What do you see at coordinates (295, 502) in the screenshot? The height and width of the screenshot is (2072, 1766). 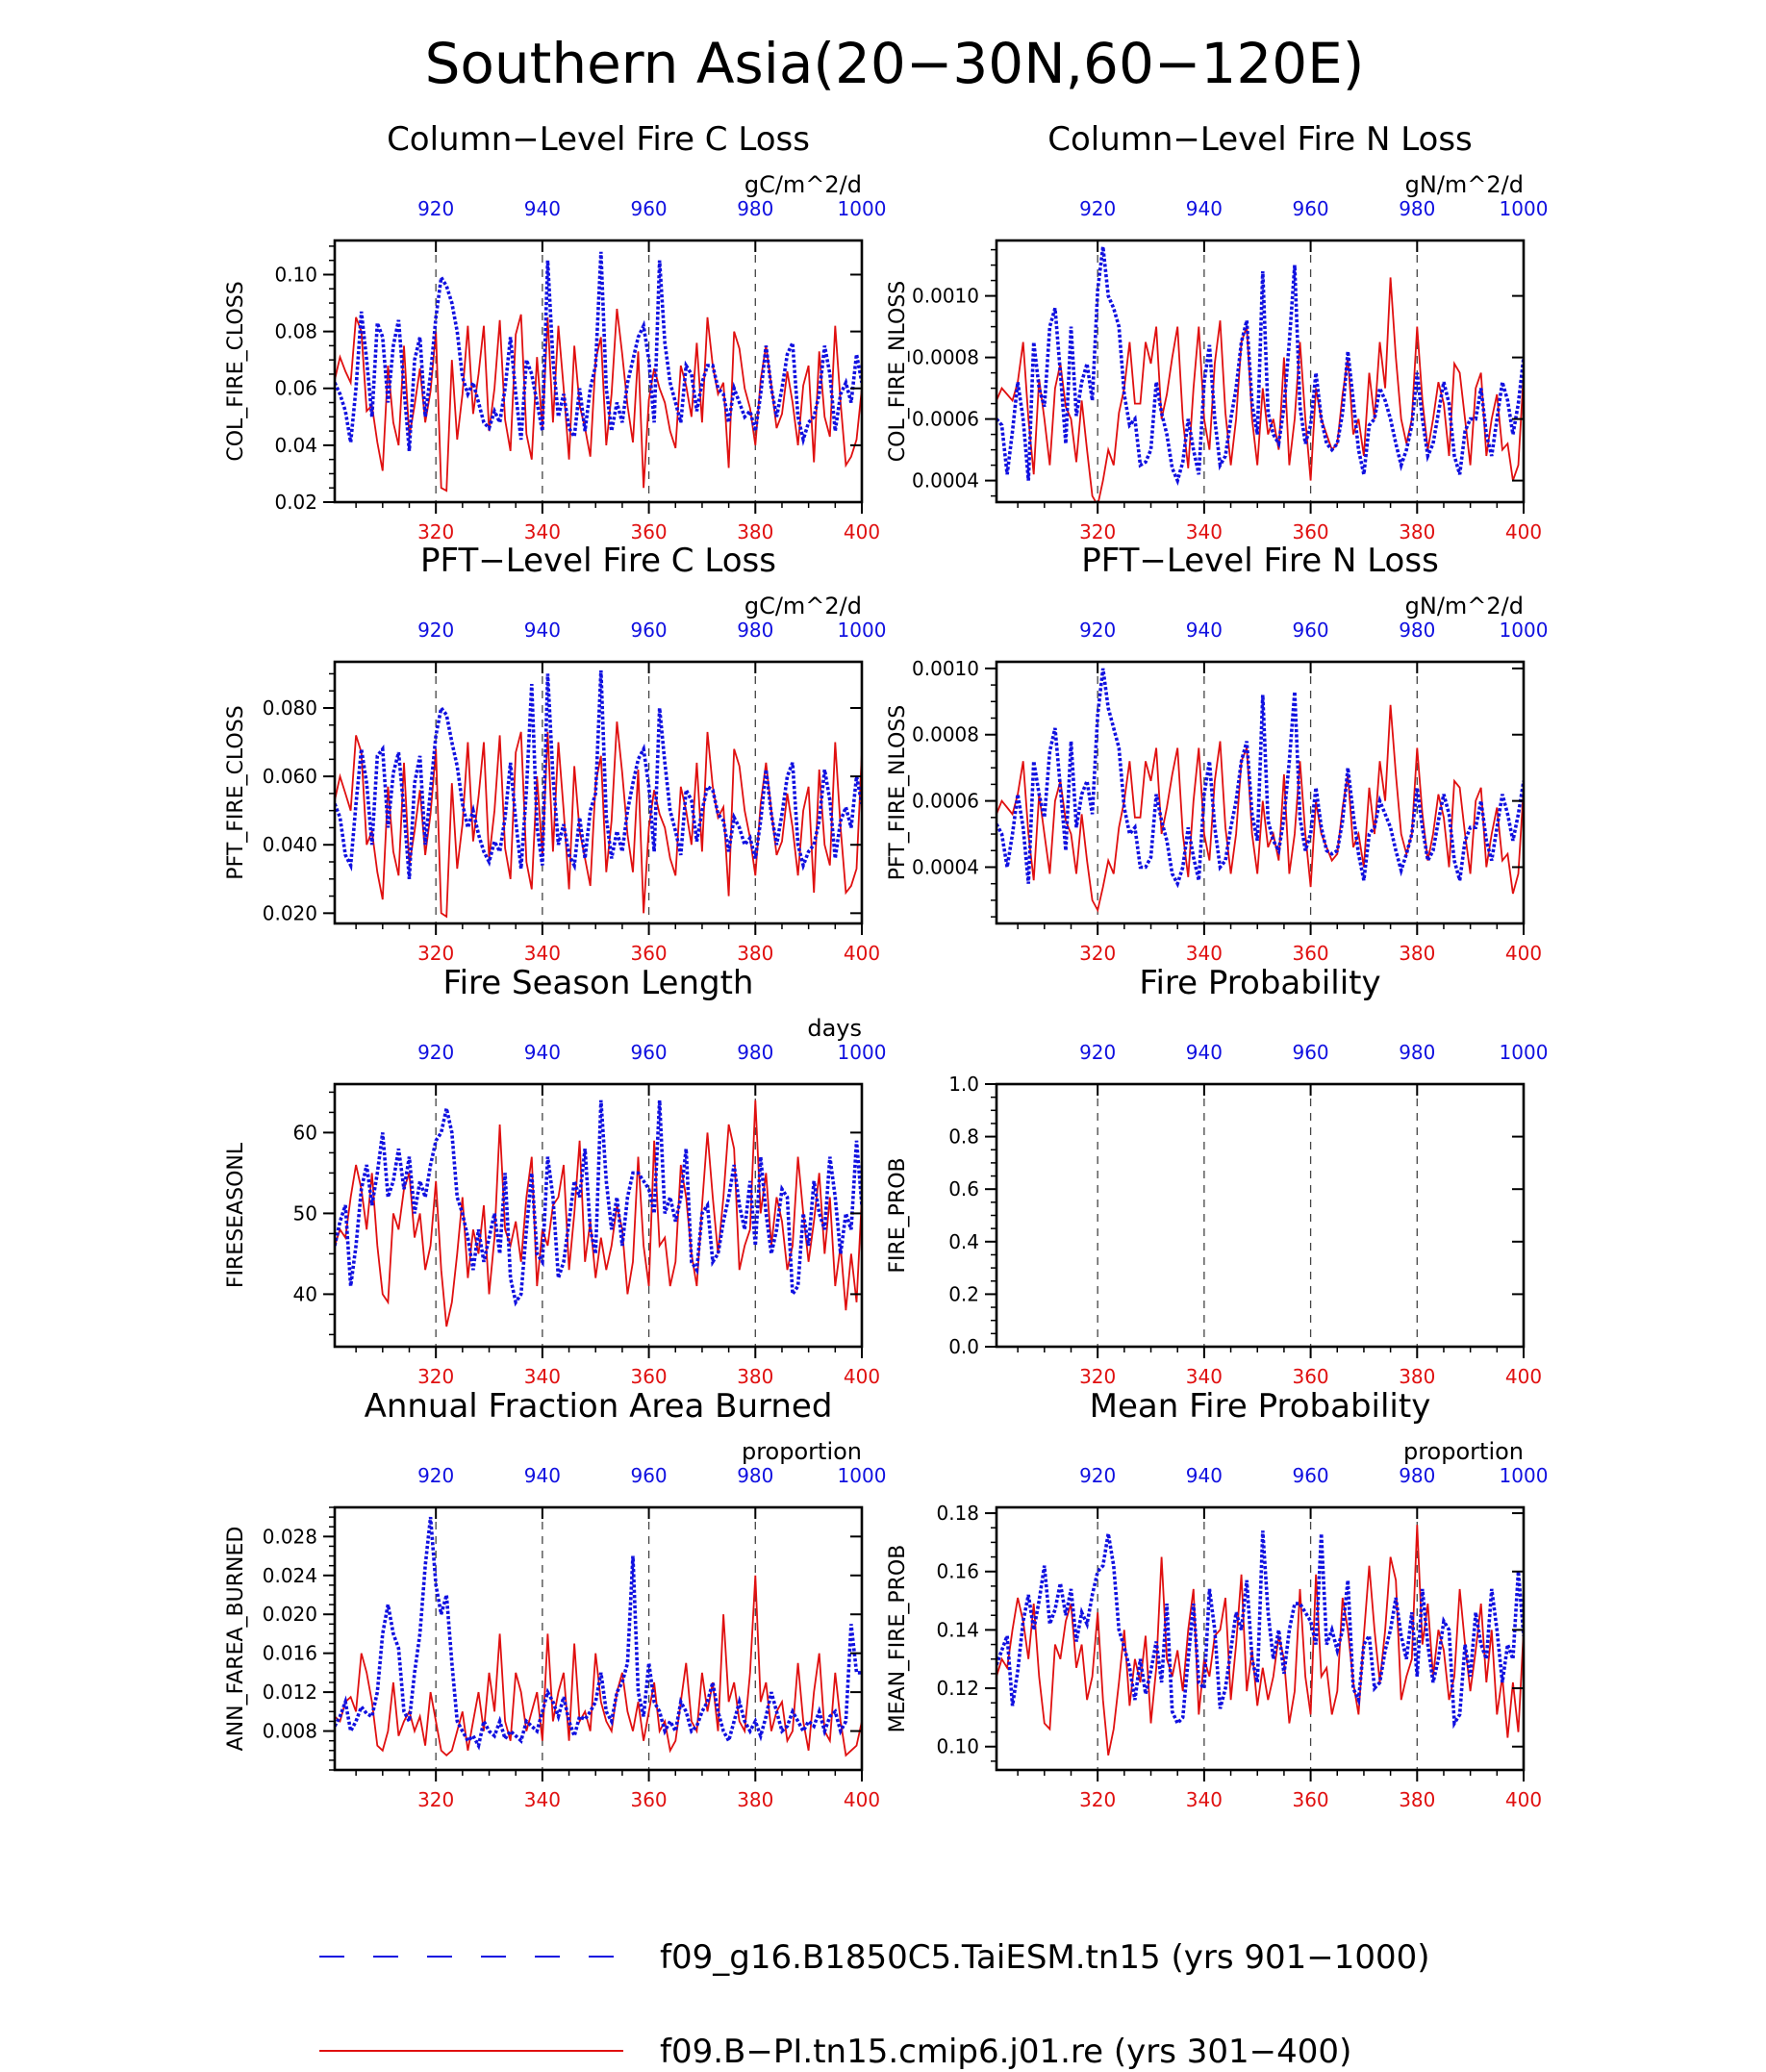 I see `y-tick-label: 0.02` at bounding box center [295, 502].